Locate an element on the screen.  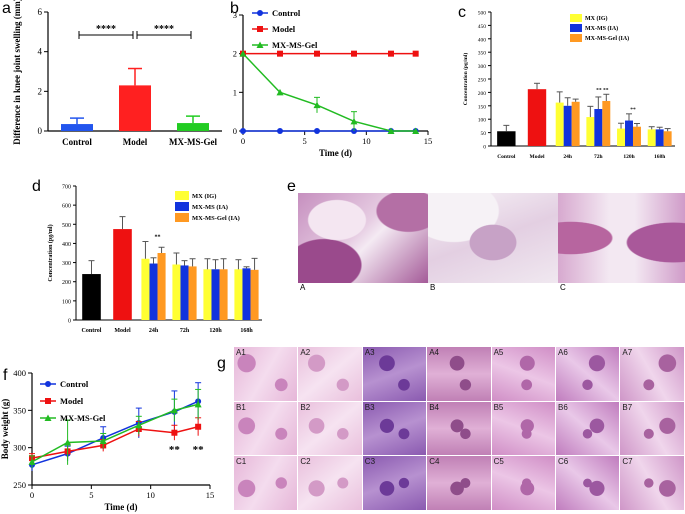
tissue-tile: A6 is located at coordinates (588, 374).